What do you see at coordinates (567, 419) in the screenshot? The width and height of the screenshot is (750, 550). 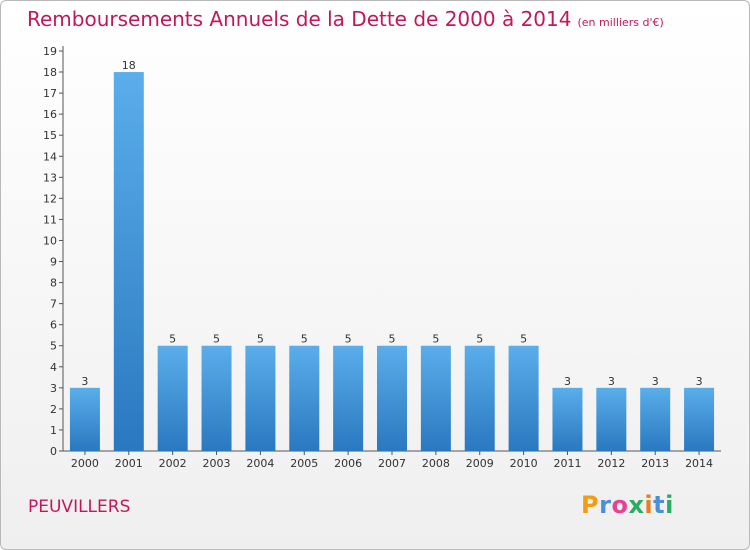 I see `bar-2011` at bounding box center [567, 419].